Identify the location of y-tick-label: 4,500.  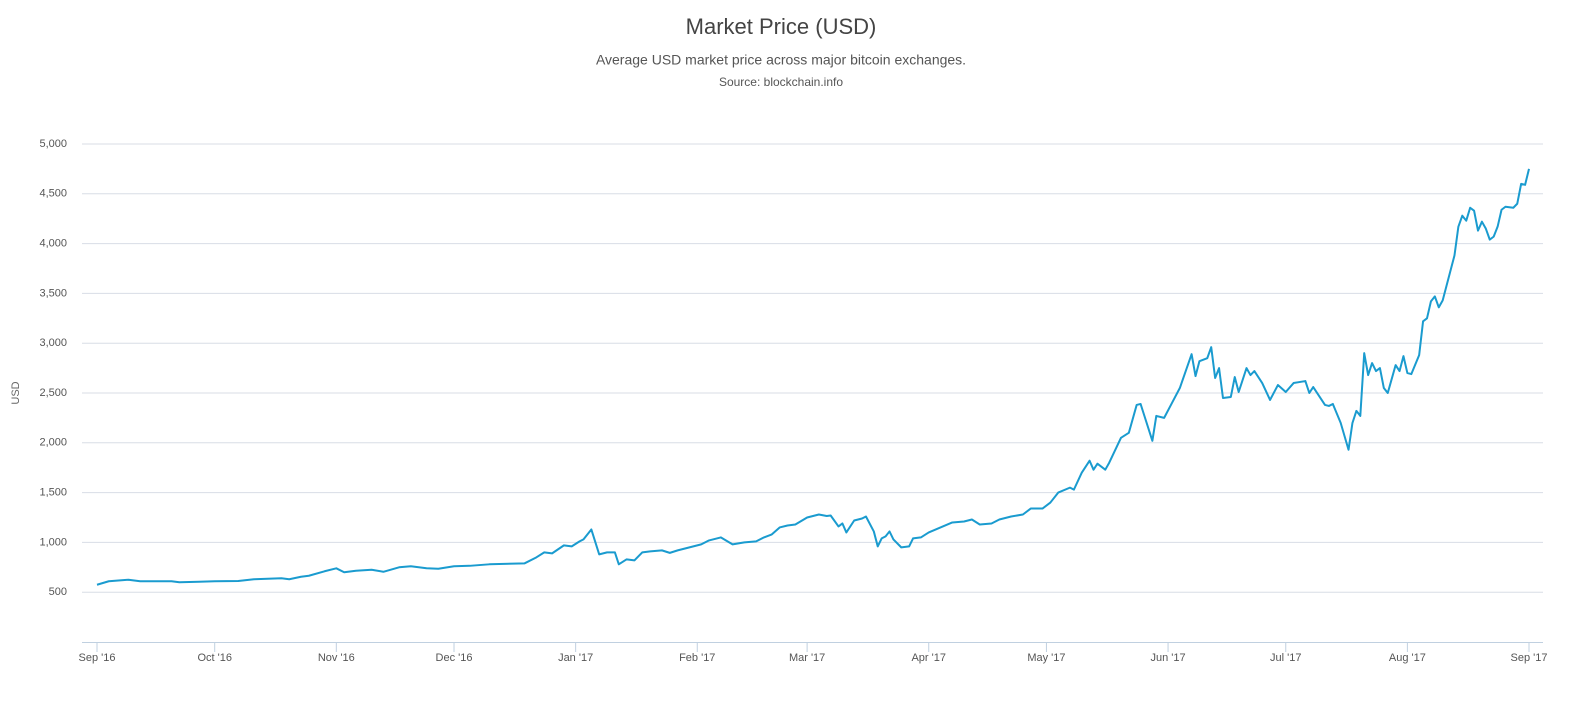
(53, 194).